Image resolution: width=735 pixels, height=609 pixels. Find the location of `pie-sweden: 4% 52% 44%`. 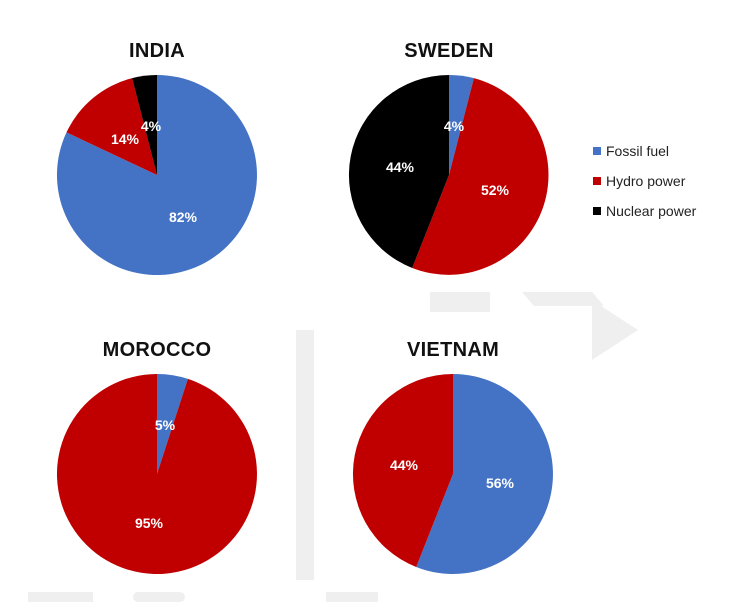

pie-sweden: 4% 52% 44% is located at coordinates (448, 174).